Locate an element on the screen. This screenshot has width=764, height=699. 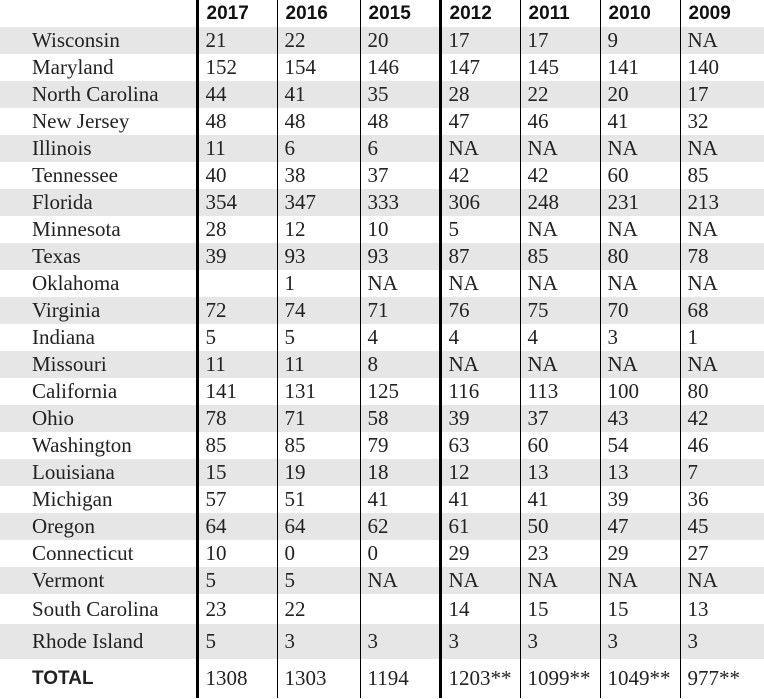
table-row: Ohio 78 71 58 39 37 43 42 is located at coordinates (382, 418).